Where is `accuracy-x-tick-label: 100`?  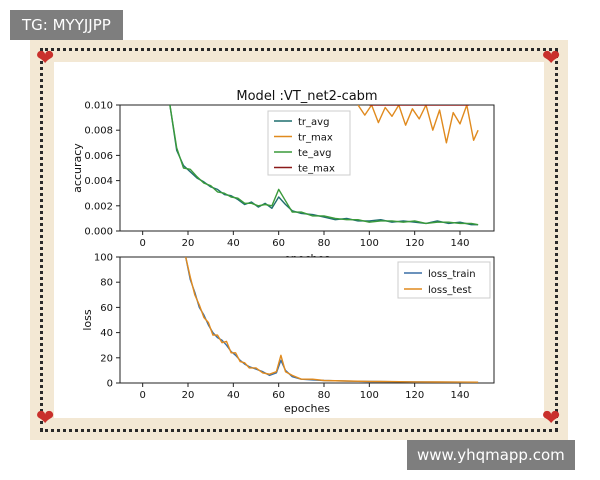 accuracy-x-tick-label: 100 is located at coordinates (369, 243).